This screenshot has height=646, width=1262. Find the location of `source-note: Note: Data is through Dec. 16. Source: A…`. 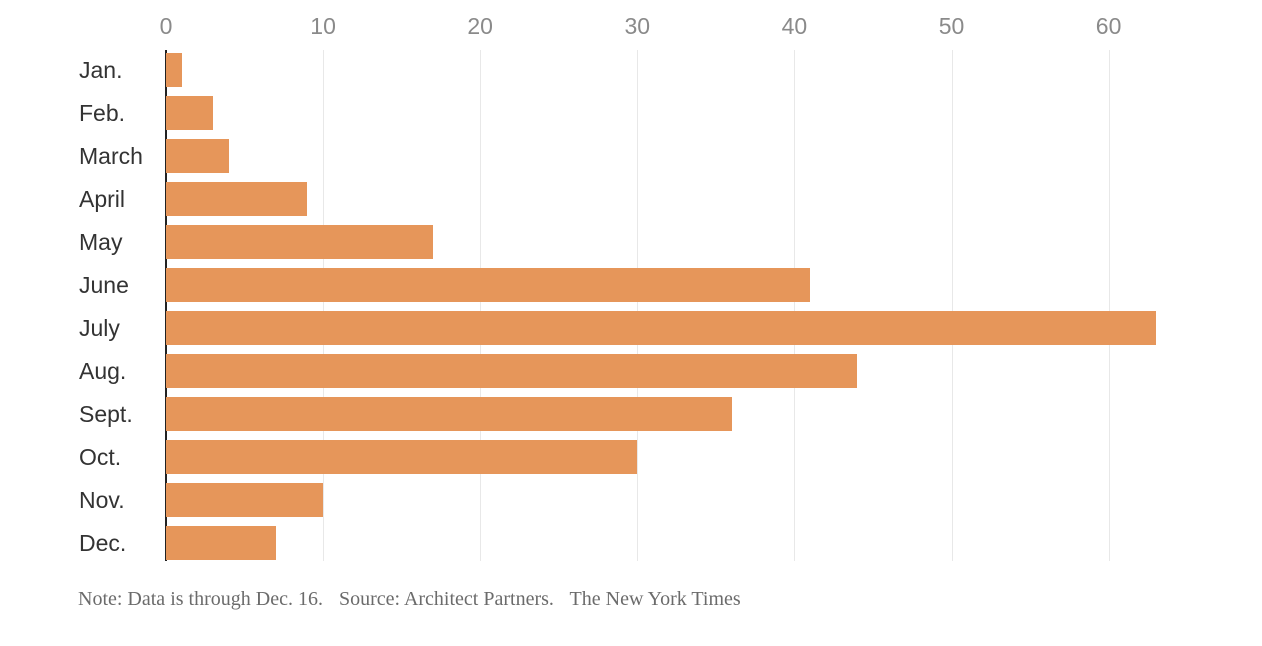

source-note: Note: Data is through Dec. 16. Source: A… is located at coordinates (409, 599).